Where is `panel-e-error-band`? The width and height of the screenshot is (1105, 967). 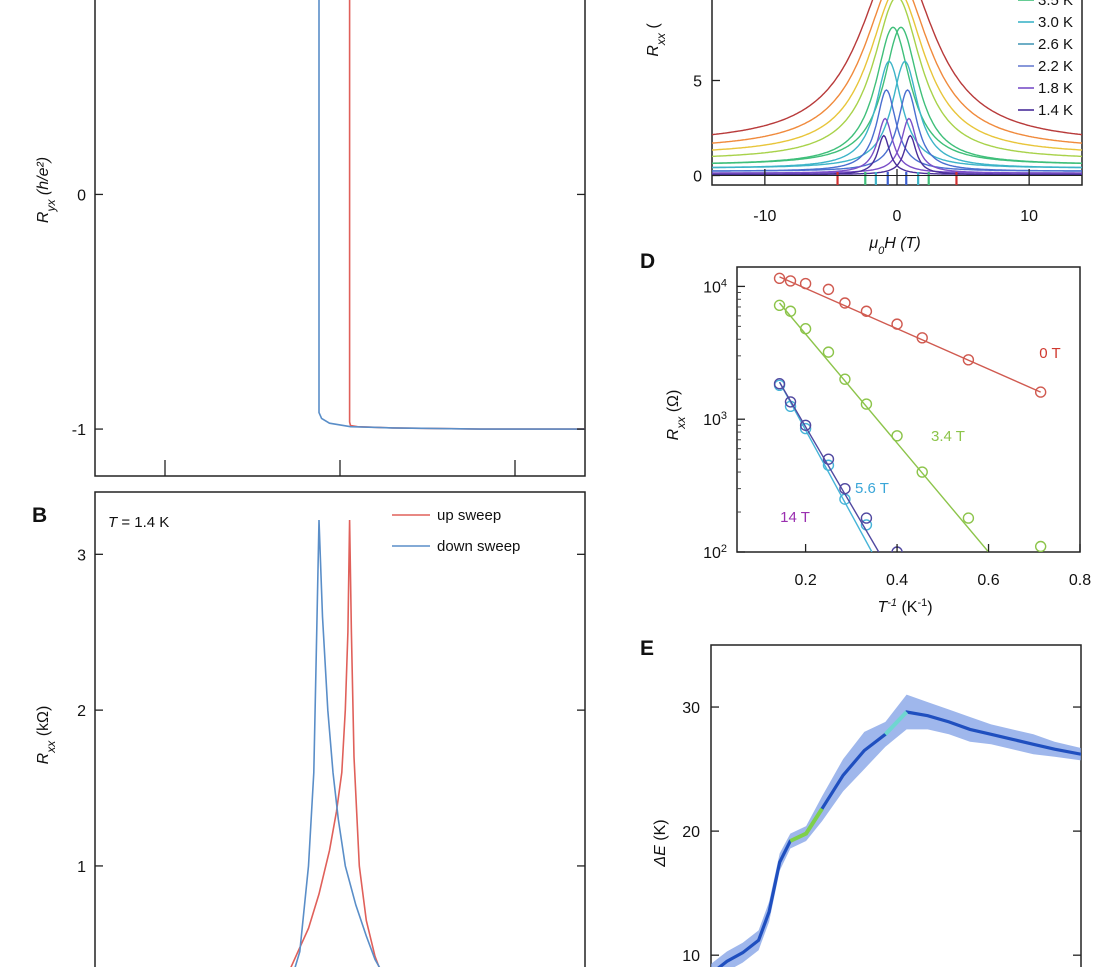
panel-e-error-band is located at coordinates (896, 830).